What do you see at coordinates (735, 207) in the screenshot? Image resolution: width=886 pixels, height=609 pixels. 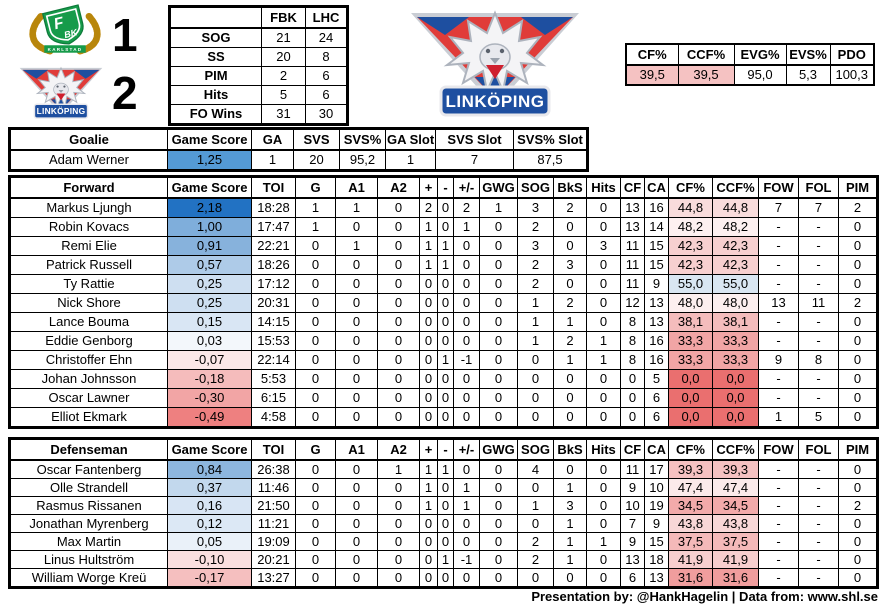 I see `cell: 44,8` at bounding box center [735, 207].